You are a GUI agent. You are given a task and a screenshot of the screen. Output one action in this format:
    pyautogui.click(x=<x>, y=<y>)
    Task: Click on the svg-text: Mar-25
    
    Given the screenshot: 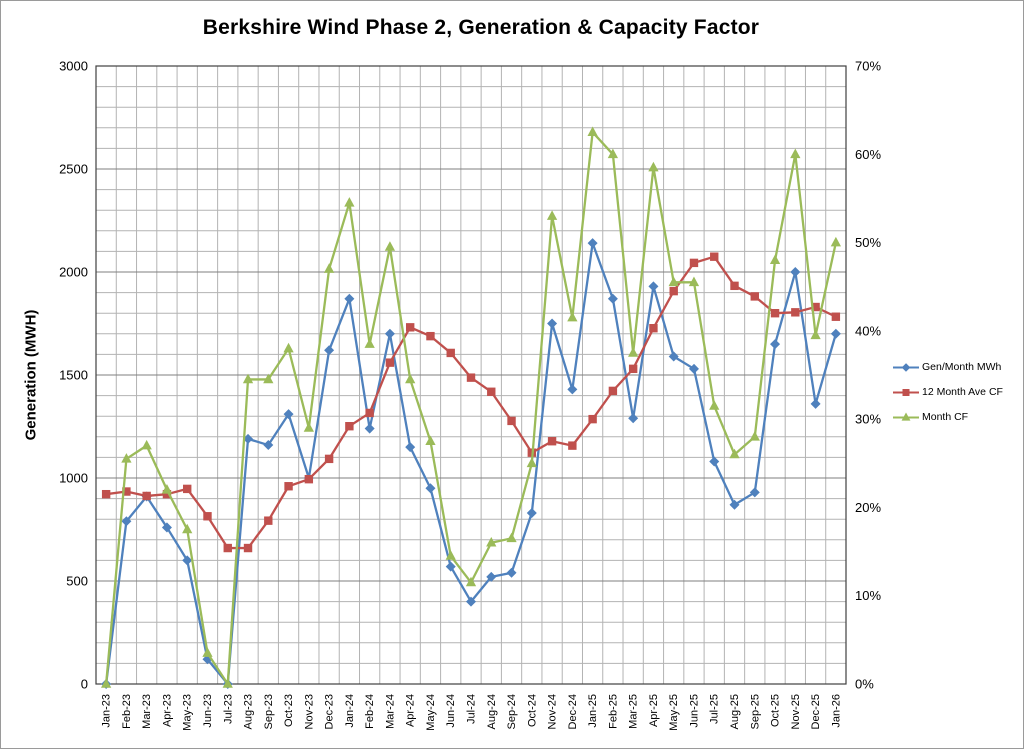 What is the action you would take?
    pyautogui.click(x=634, y=711)
    